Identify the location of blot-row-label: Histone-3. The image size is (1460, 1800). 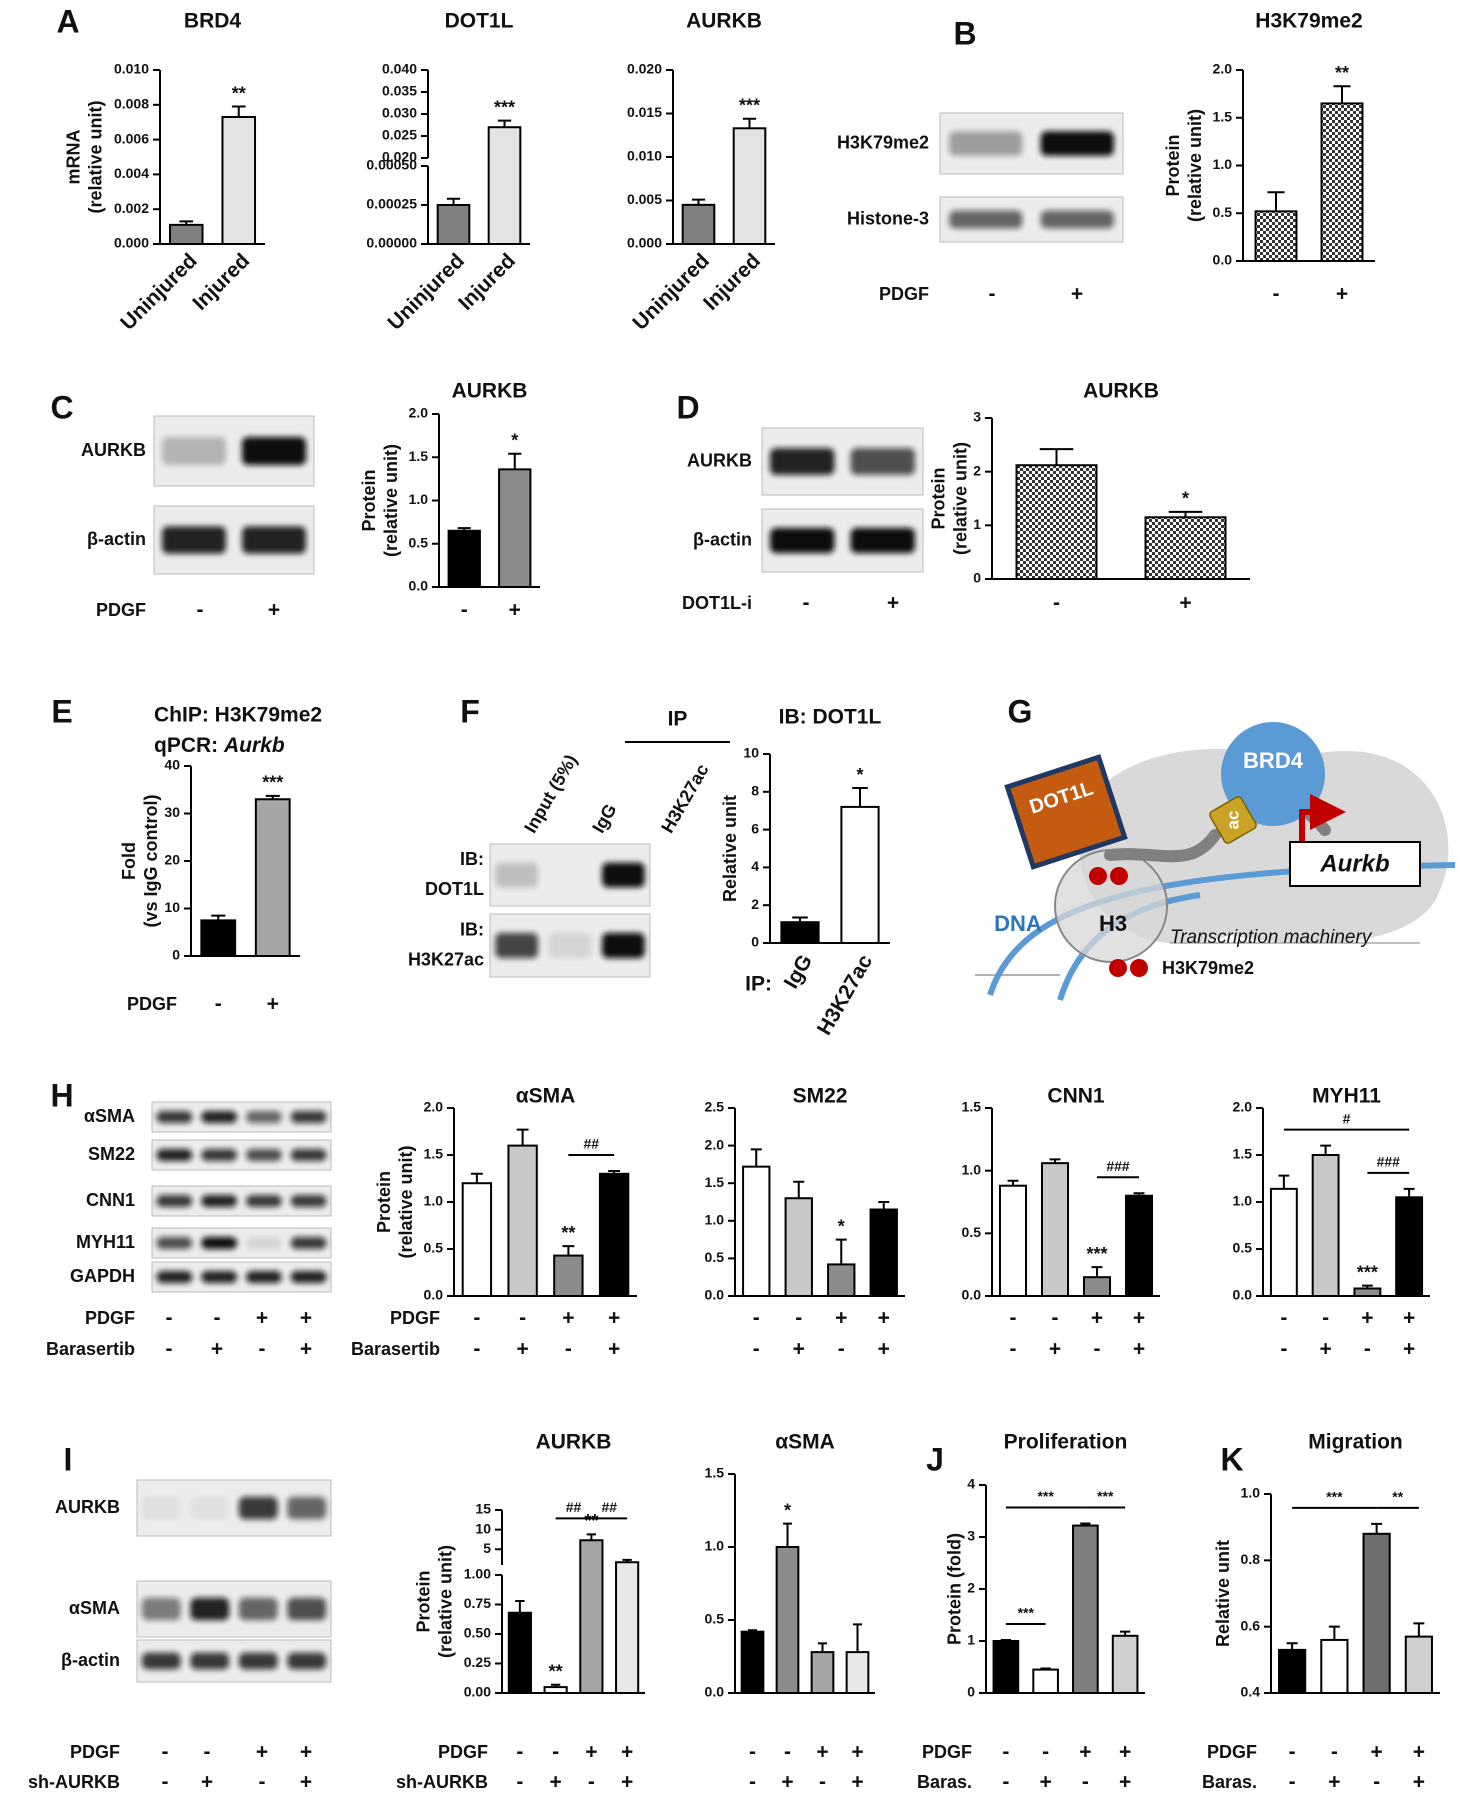
(888, 218).